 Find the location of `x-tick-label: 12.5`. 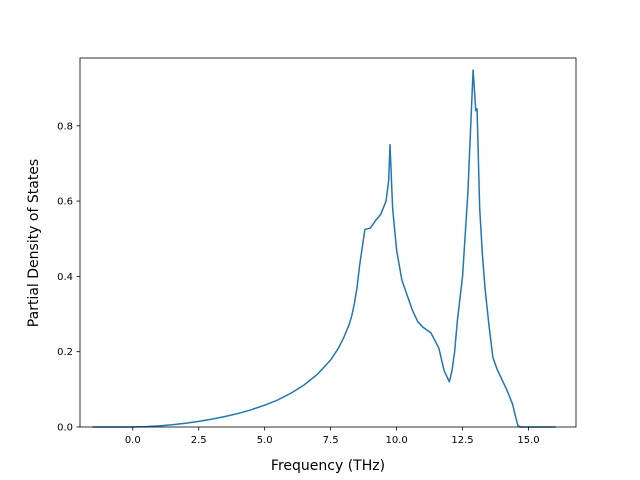

x-tick-label: 12.5 is located at coordinates (462, 440).